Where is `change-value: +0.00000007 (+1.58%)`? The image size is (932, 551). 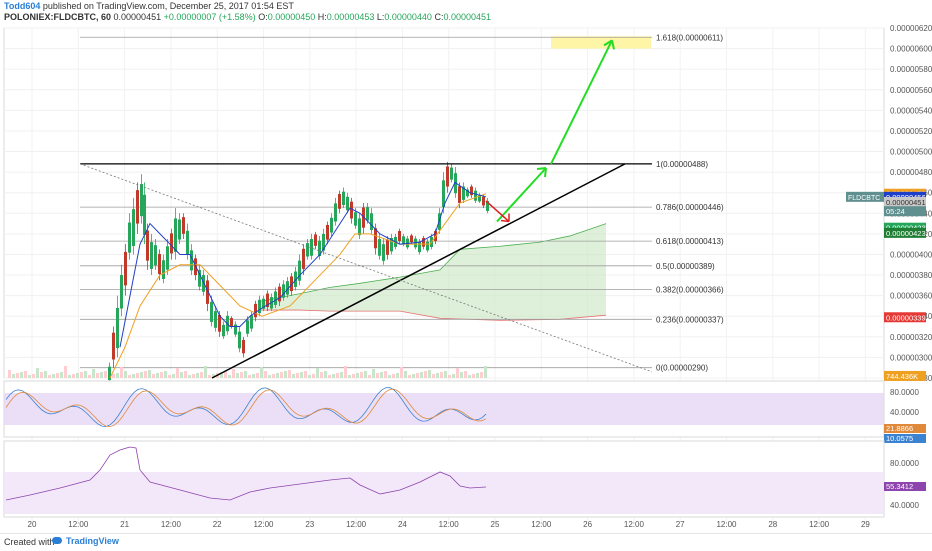
change-value: +0.00000007 (+1.58%) is located at coordinates (209, 17).